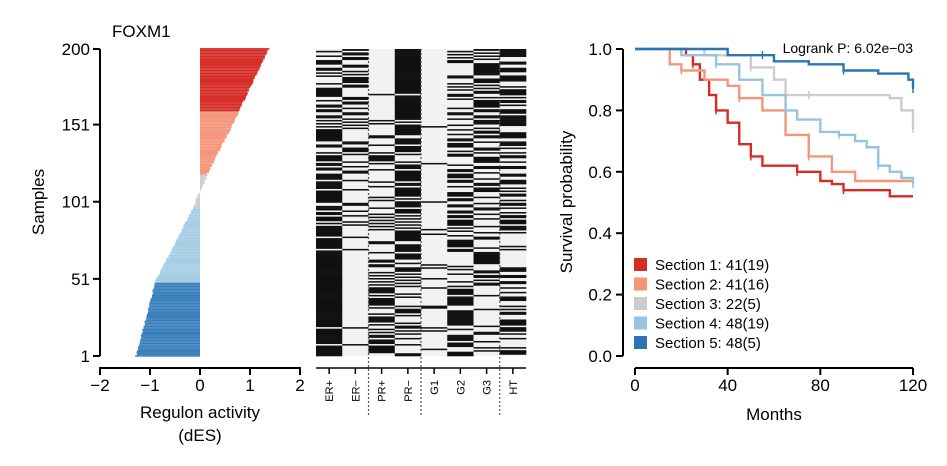 This screenshot has width=947, height=466. What do you see at coordinates (356, 391) in the screenshot?
I see `heatmap-col-label: ER−` at bounding box center [356, 391].